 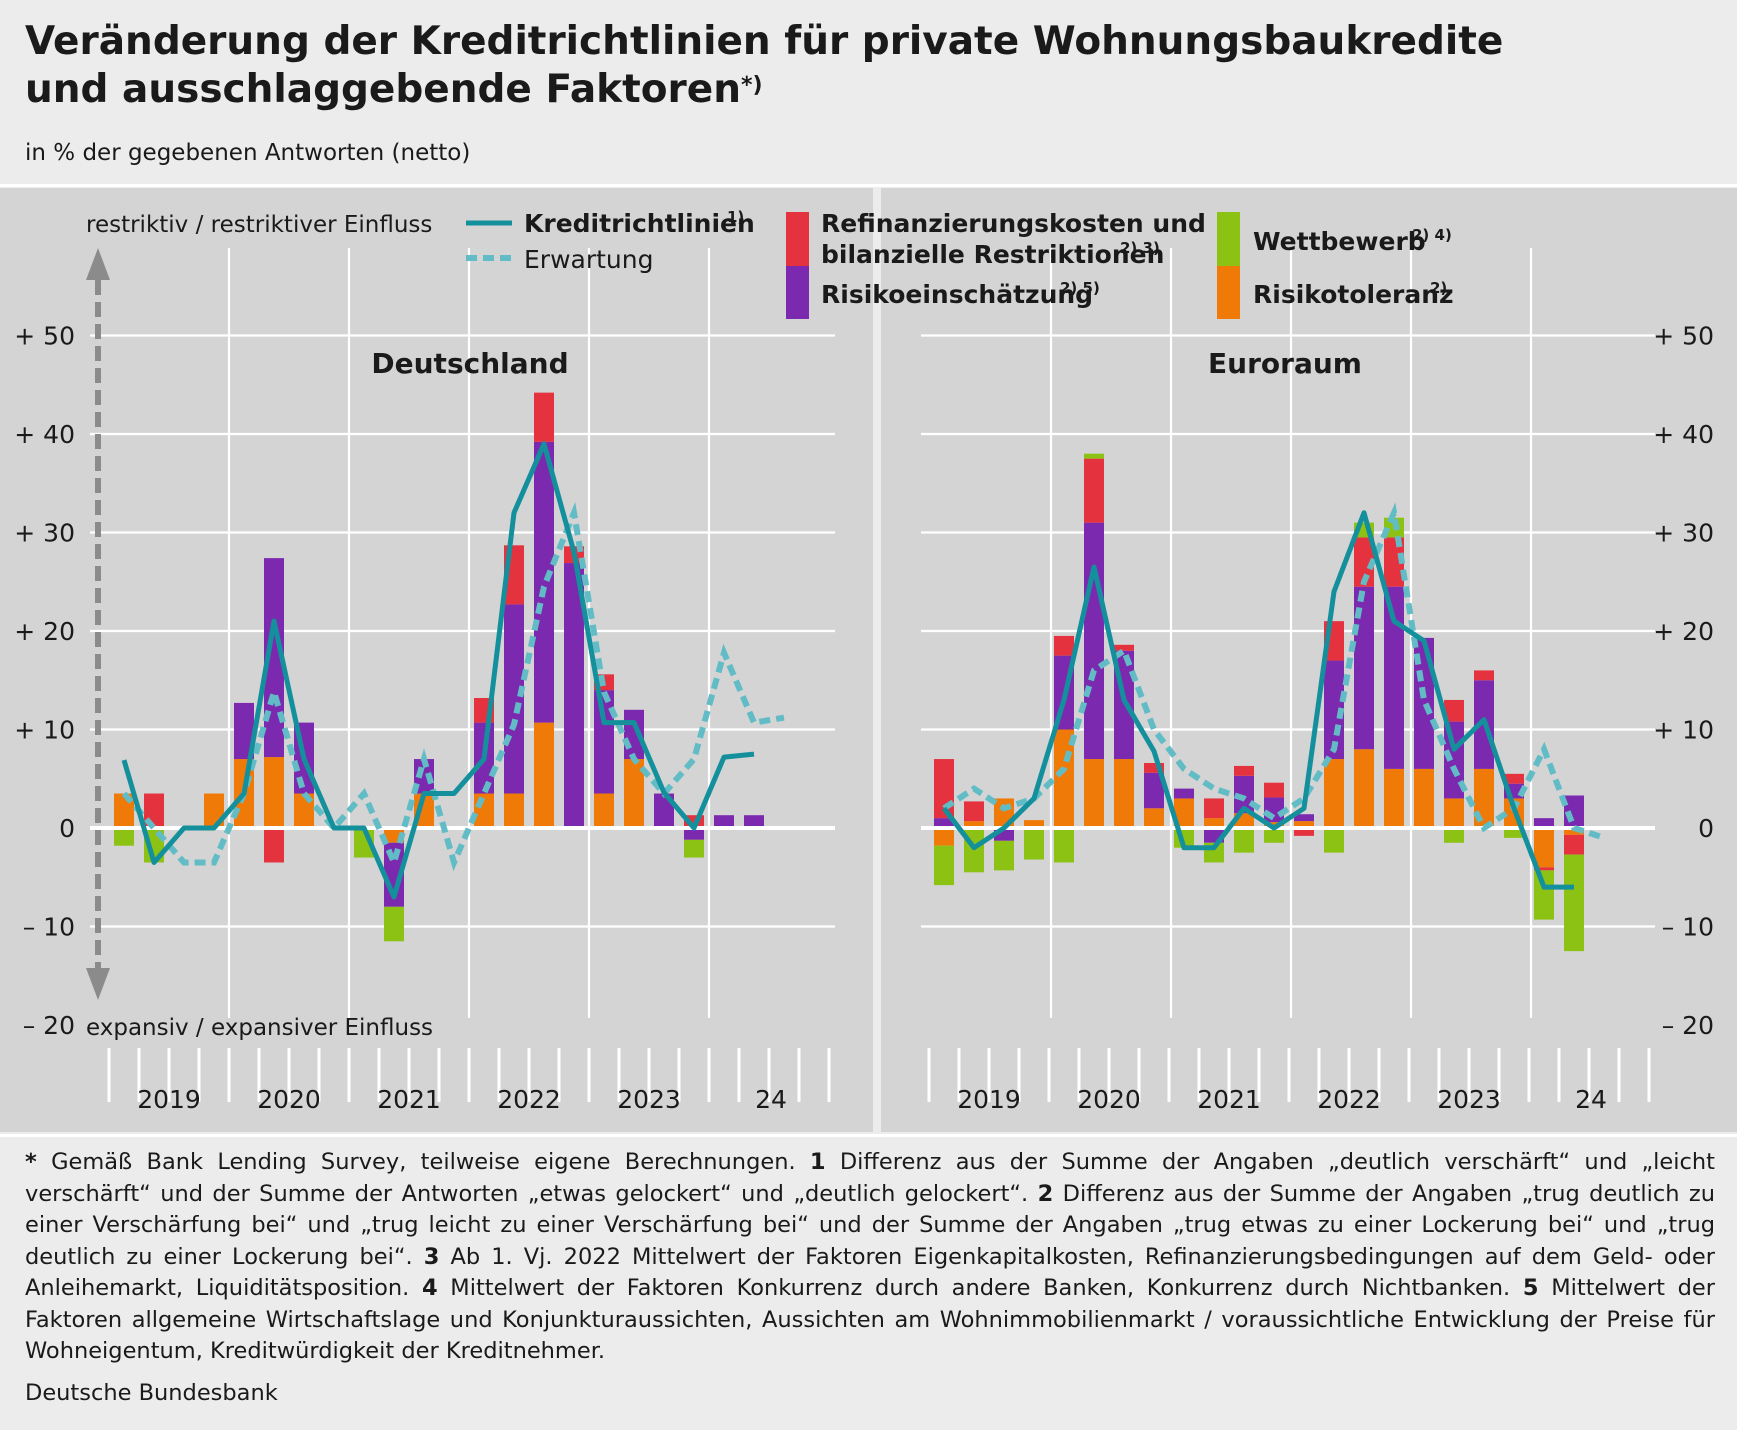 What do you see at coordinates (1339, 241) in the screenshot?
I see `legend-label-wettbewerb: Wettbewerb` at bounding box center [1339, 241].